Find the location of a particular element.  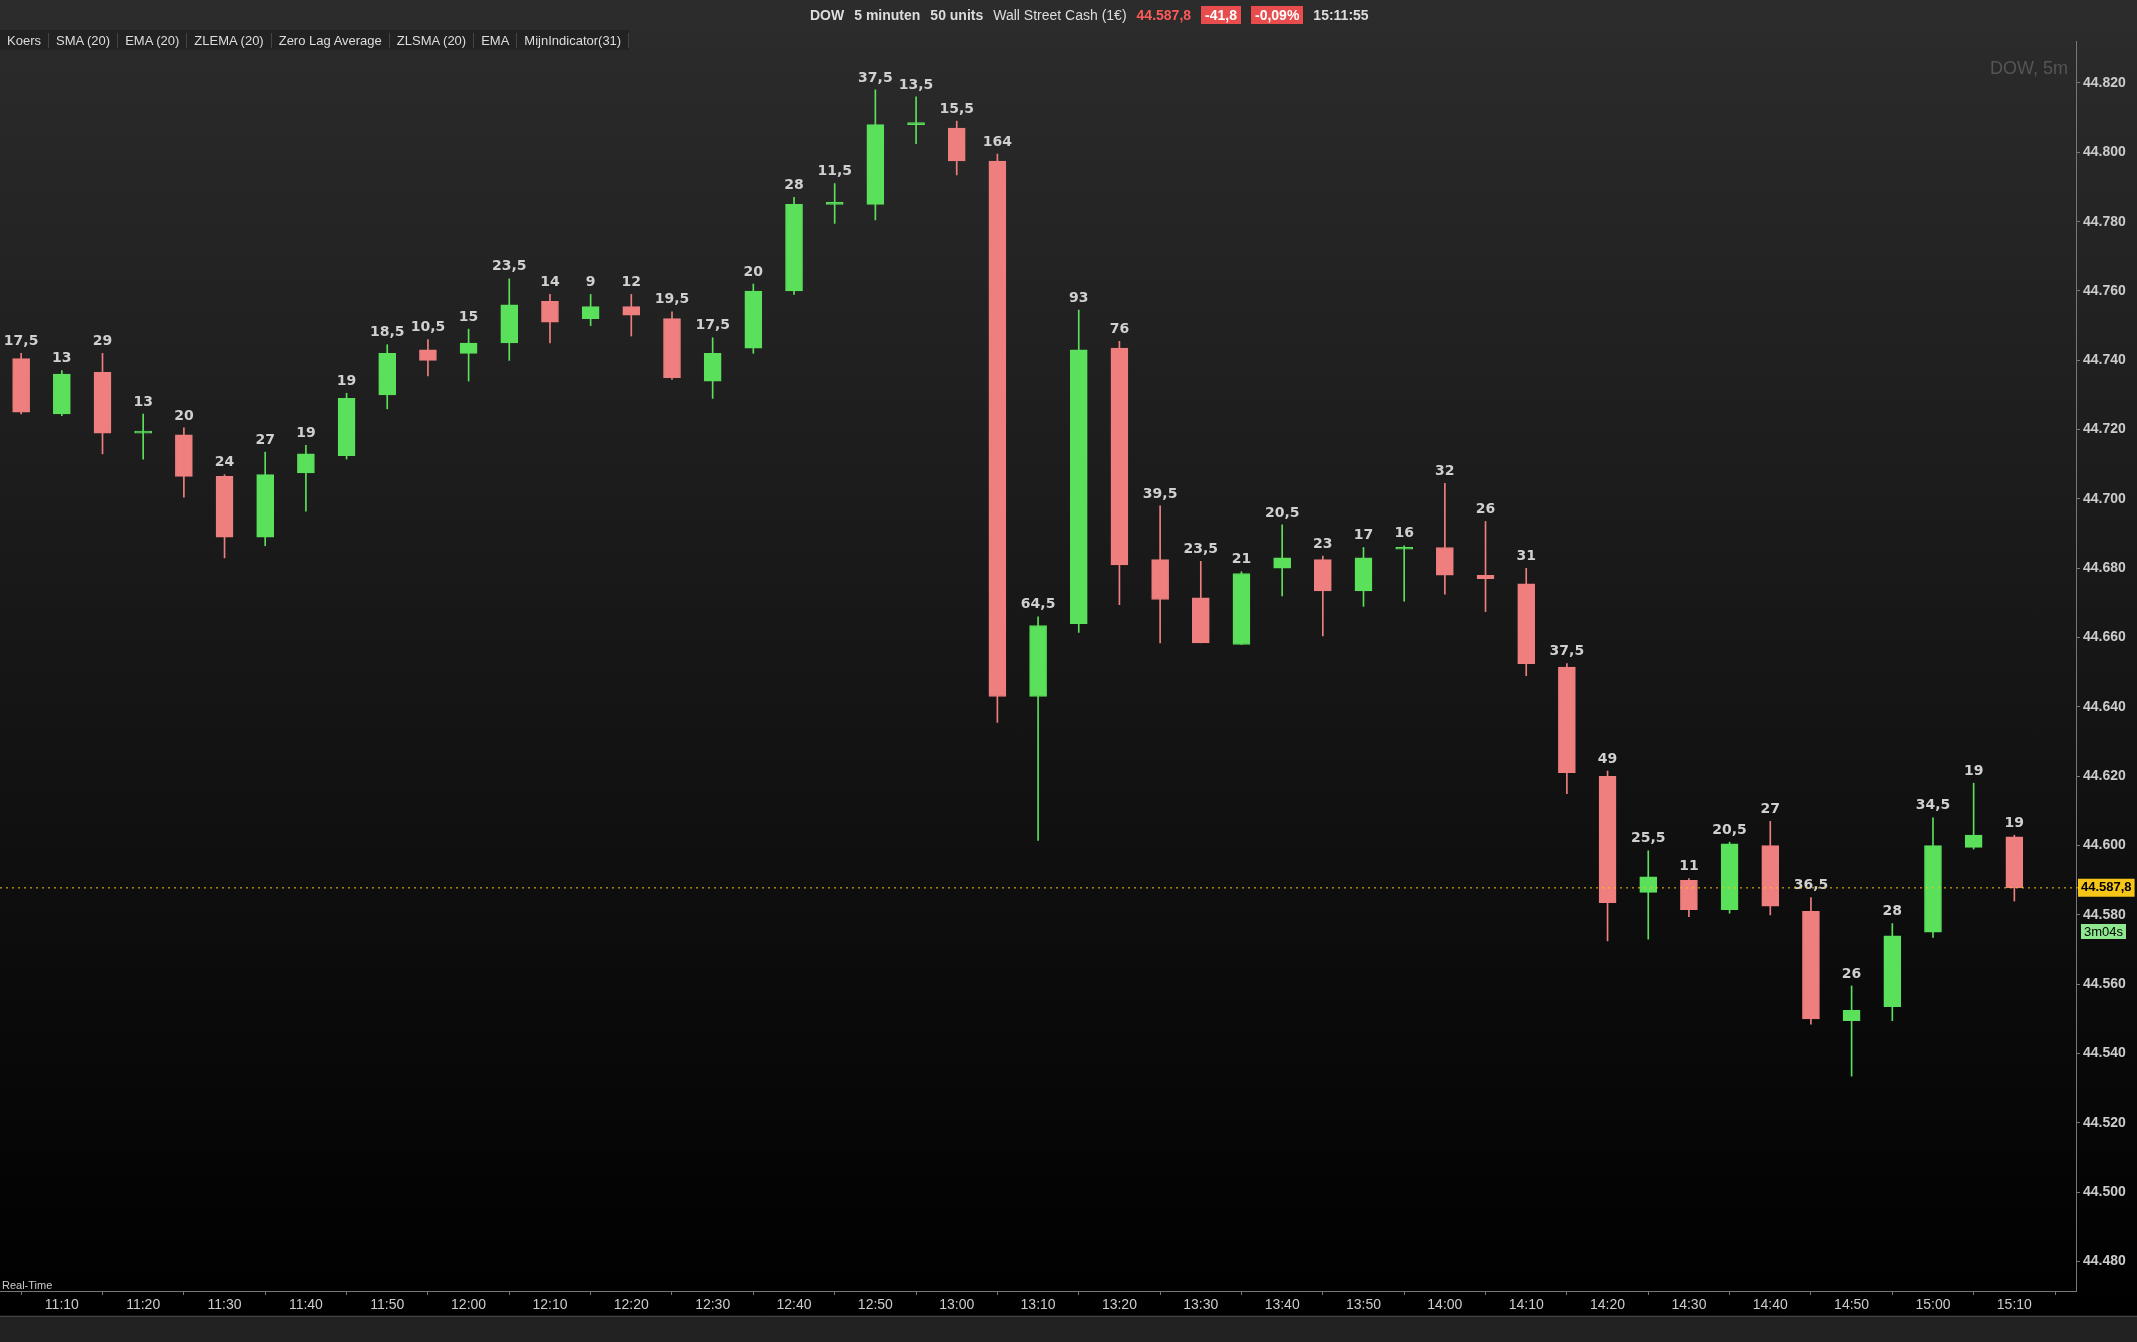

annotation: 19,5 is located at coordinates (672, 298).